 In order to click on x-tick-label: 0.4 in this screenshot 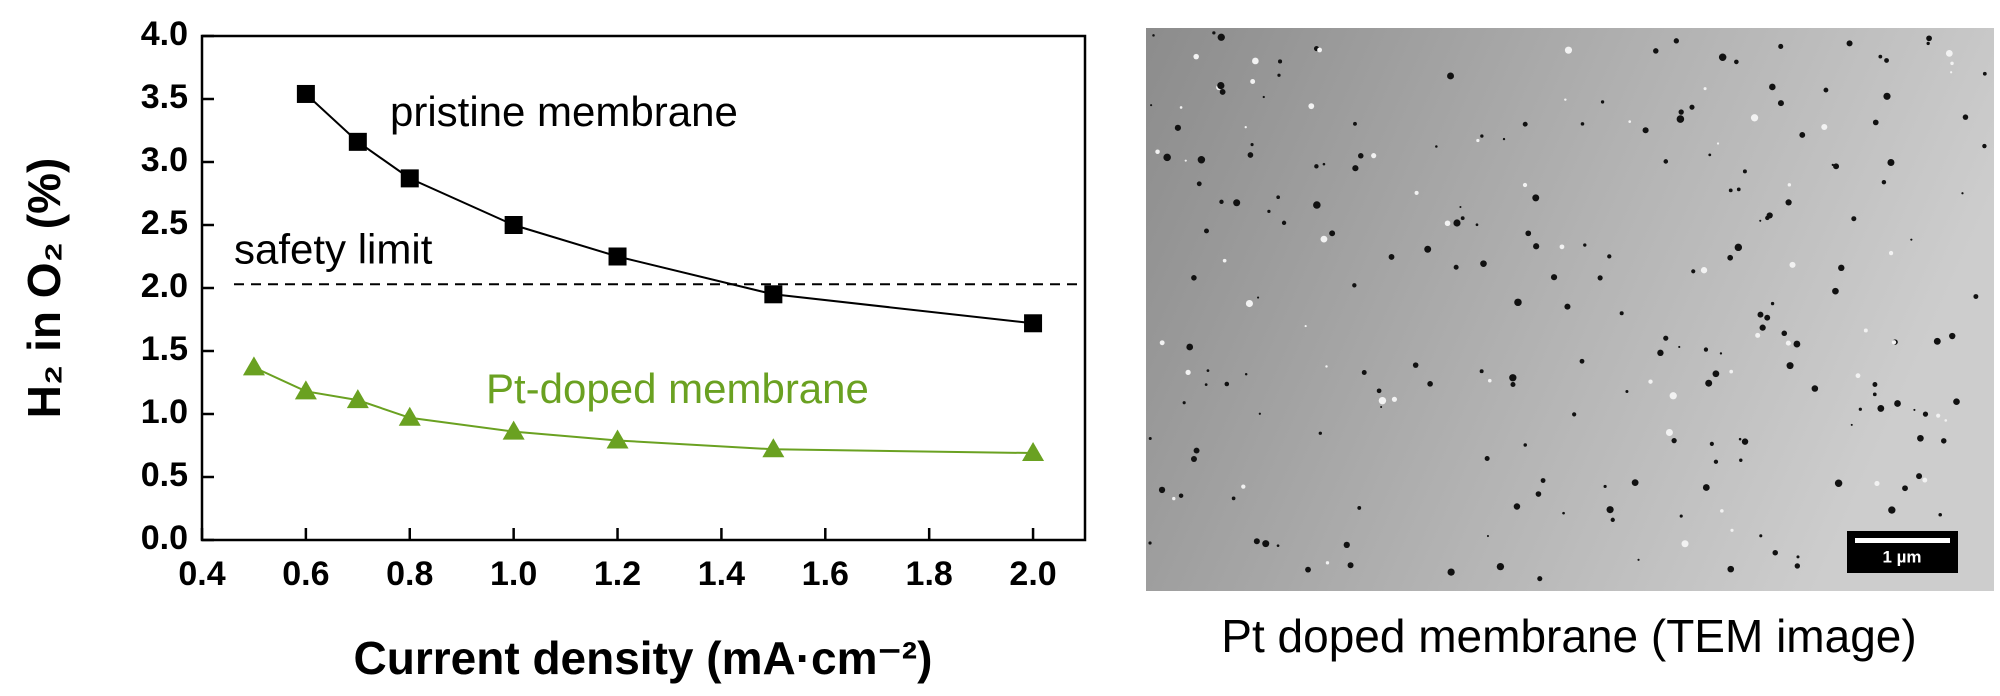, I will do `click(201, 574)`.